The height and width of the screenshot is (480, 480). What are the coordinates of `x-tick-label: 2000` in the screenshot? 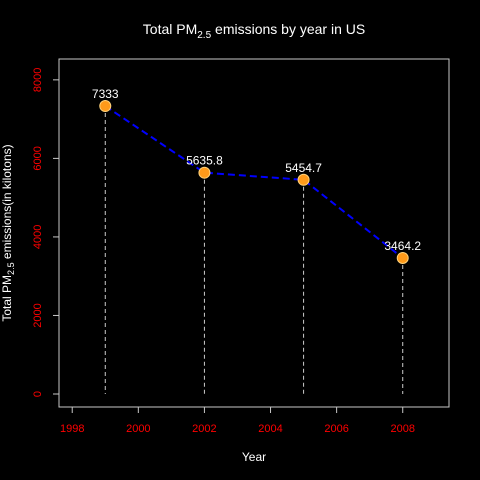 It's located at (138, 429).